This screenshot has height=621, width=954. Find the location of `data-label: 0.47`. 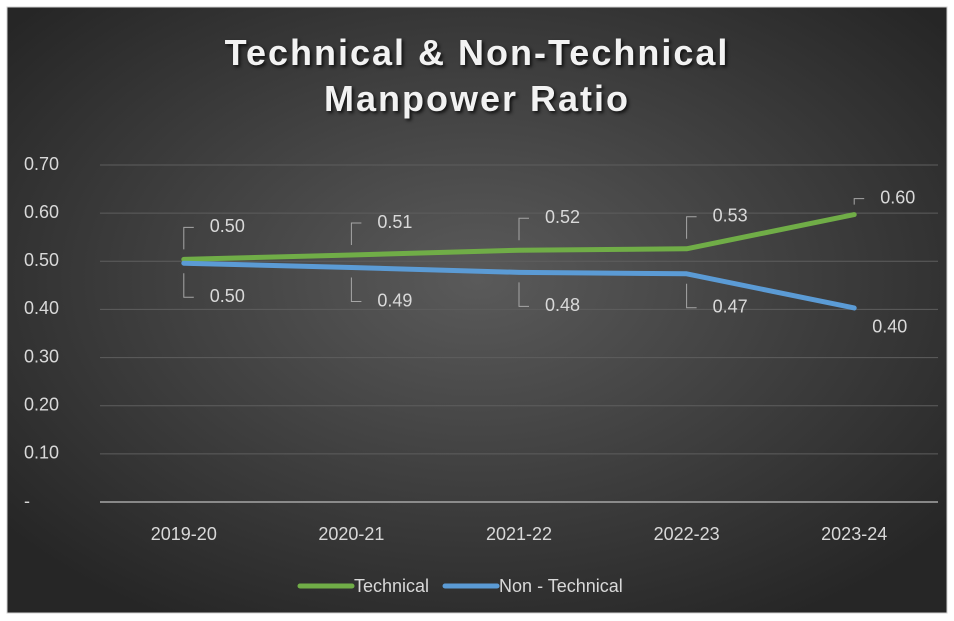

data-label: 0.47 is located at coordinates (730, 307).